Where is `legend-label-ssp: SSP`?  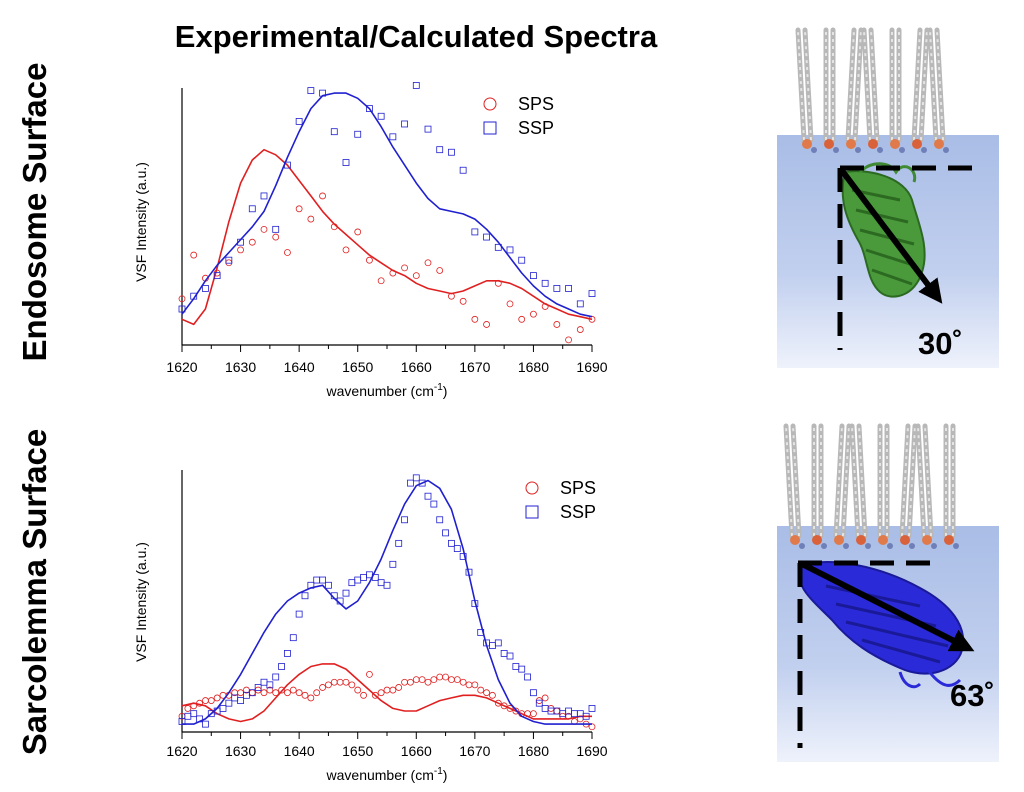 legend-label-ssp: SSP is located at coordinates (536, 128).